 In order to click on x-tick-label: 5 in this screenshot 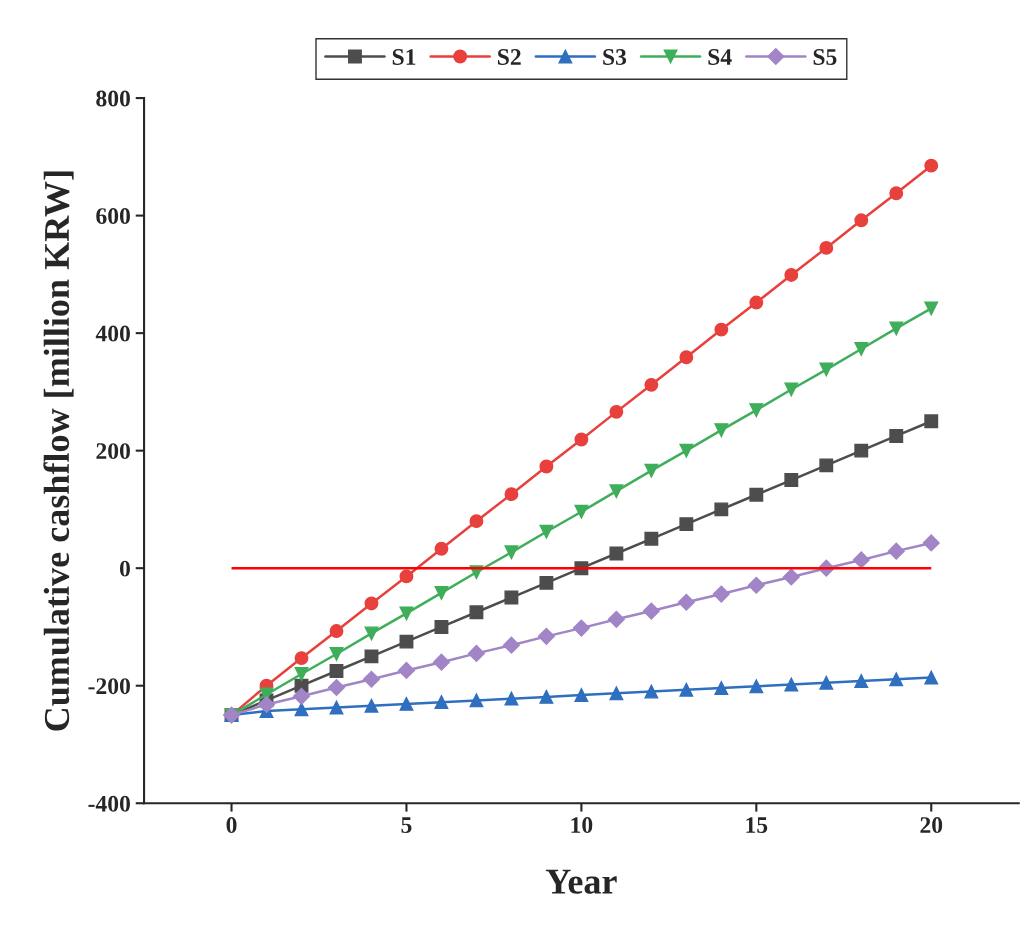, I will do `click(406, 825)`.